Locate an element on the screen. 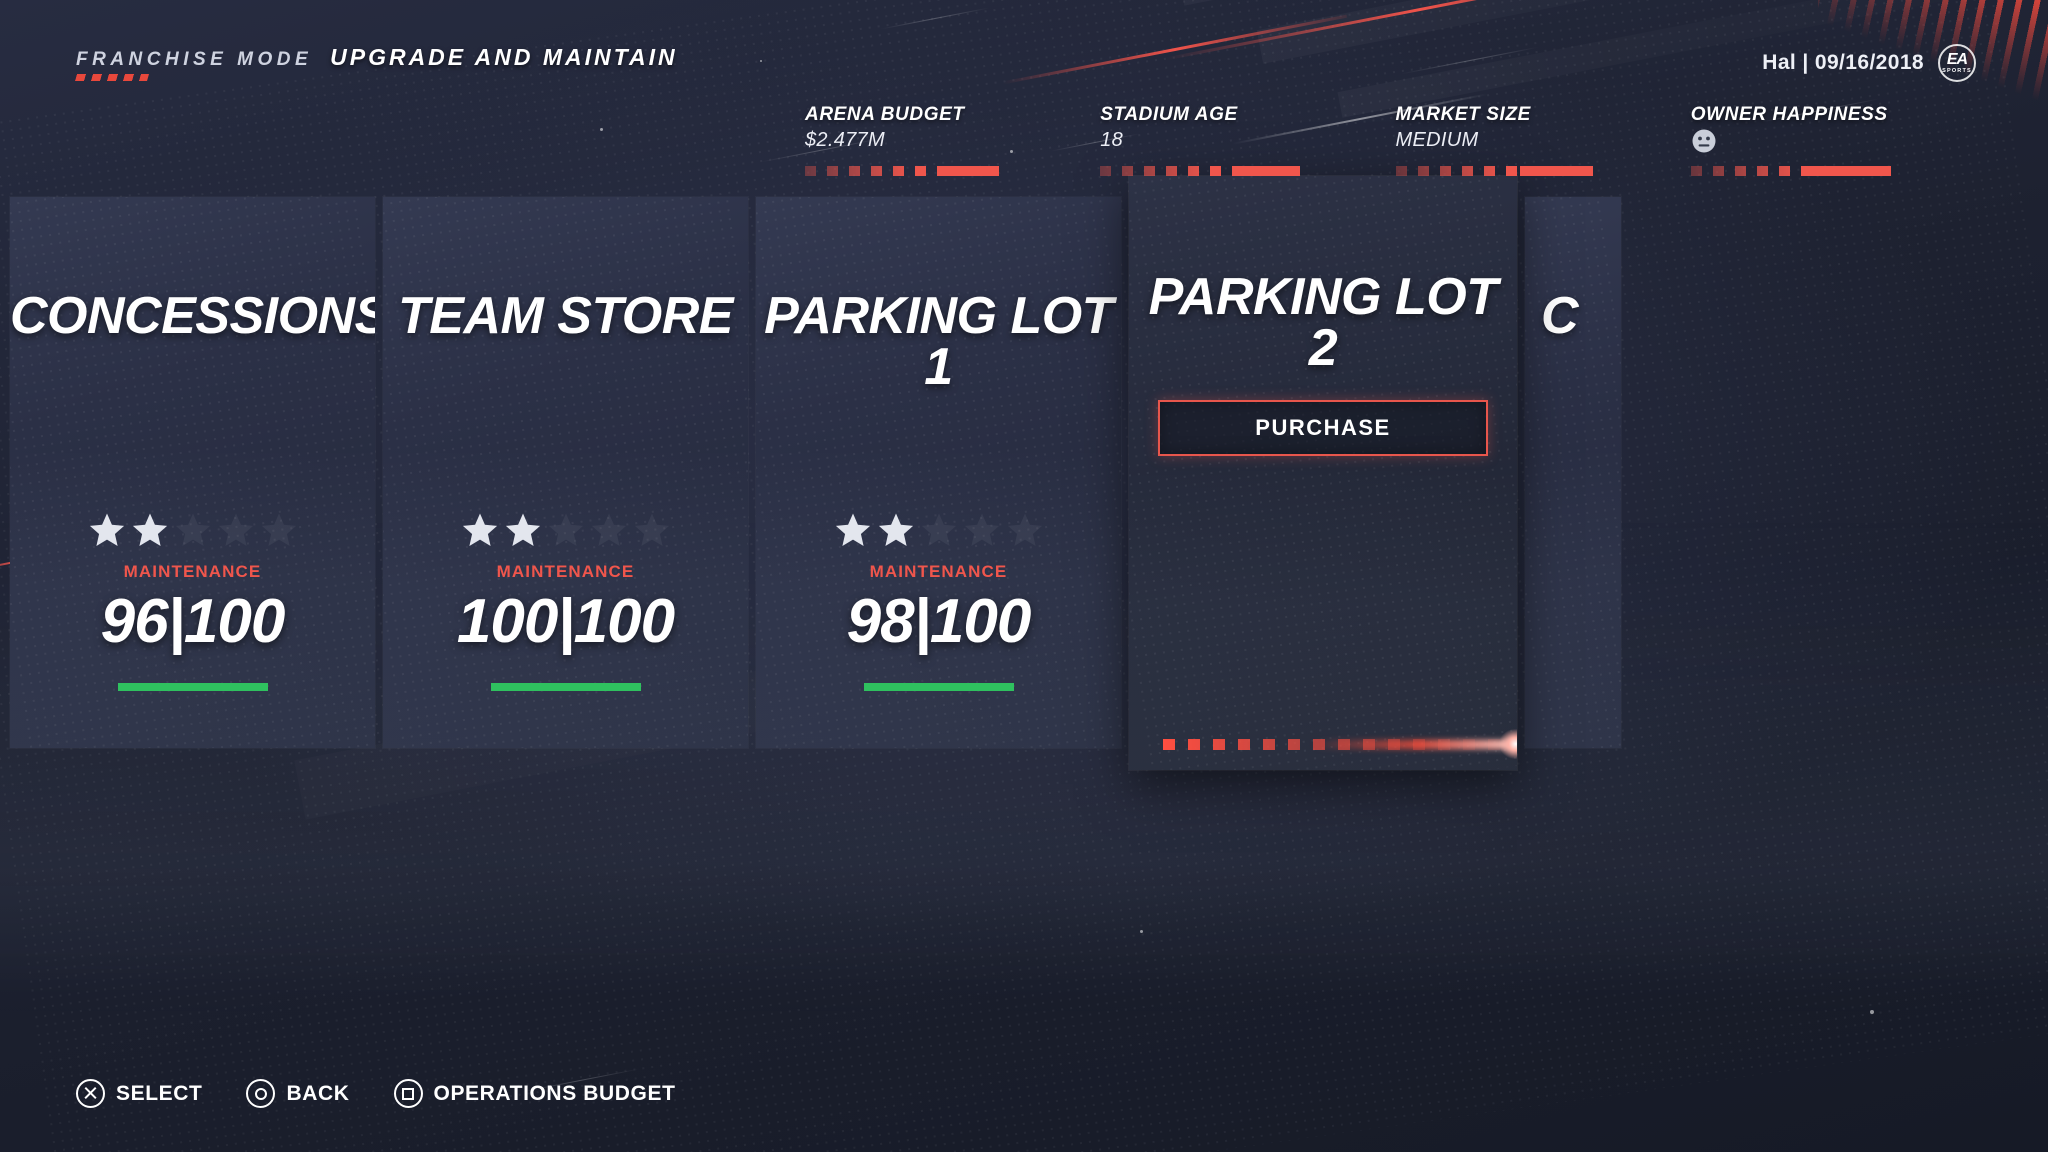 The height and width of the screenshot is (1152, 2048). card-title: TEAM STORE is located at coordinates (565, 316).